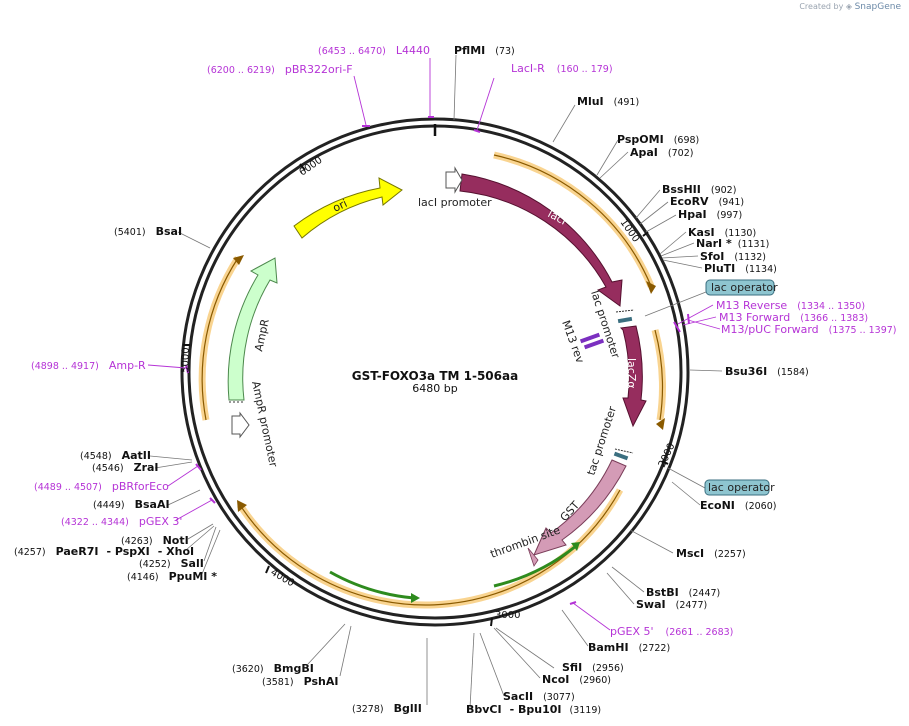 The image size is (909, 726). Describe the element at coordinates (264, 424) in the screenshot. I see `AmpR-promoter-label: AmpR promoter` at that location.